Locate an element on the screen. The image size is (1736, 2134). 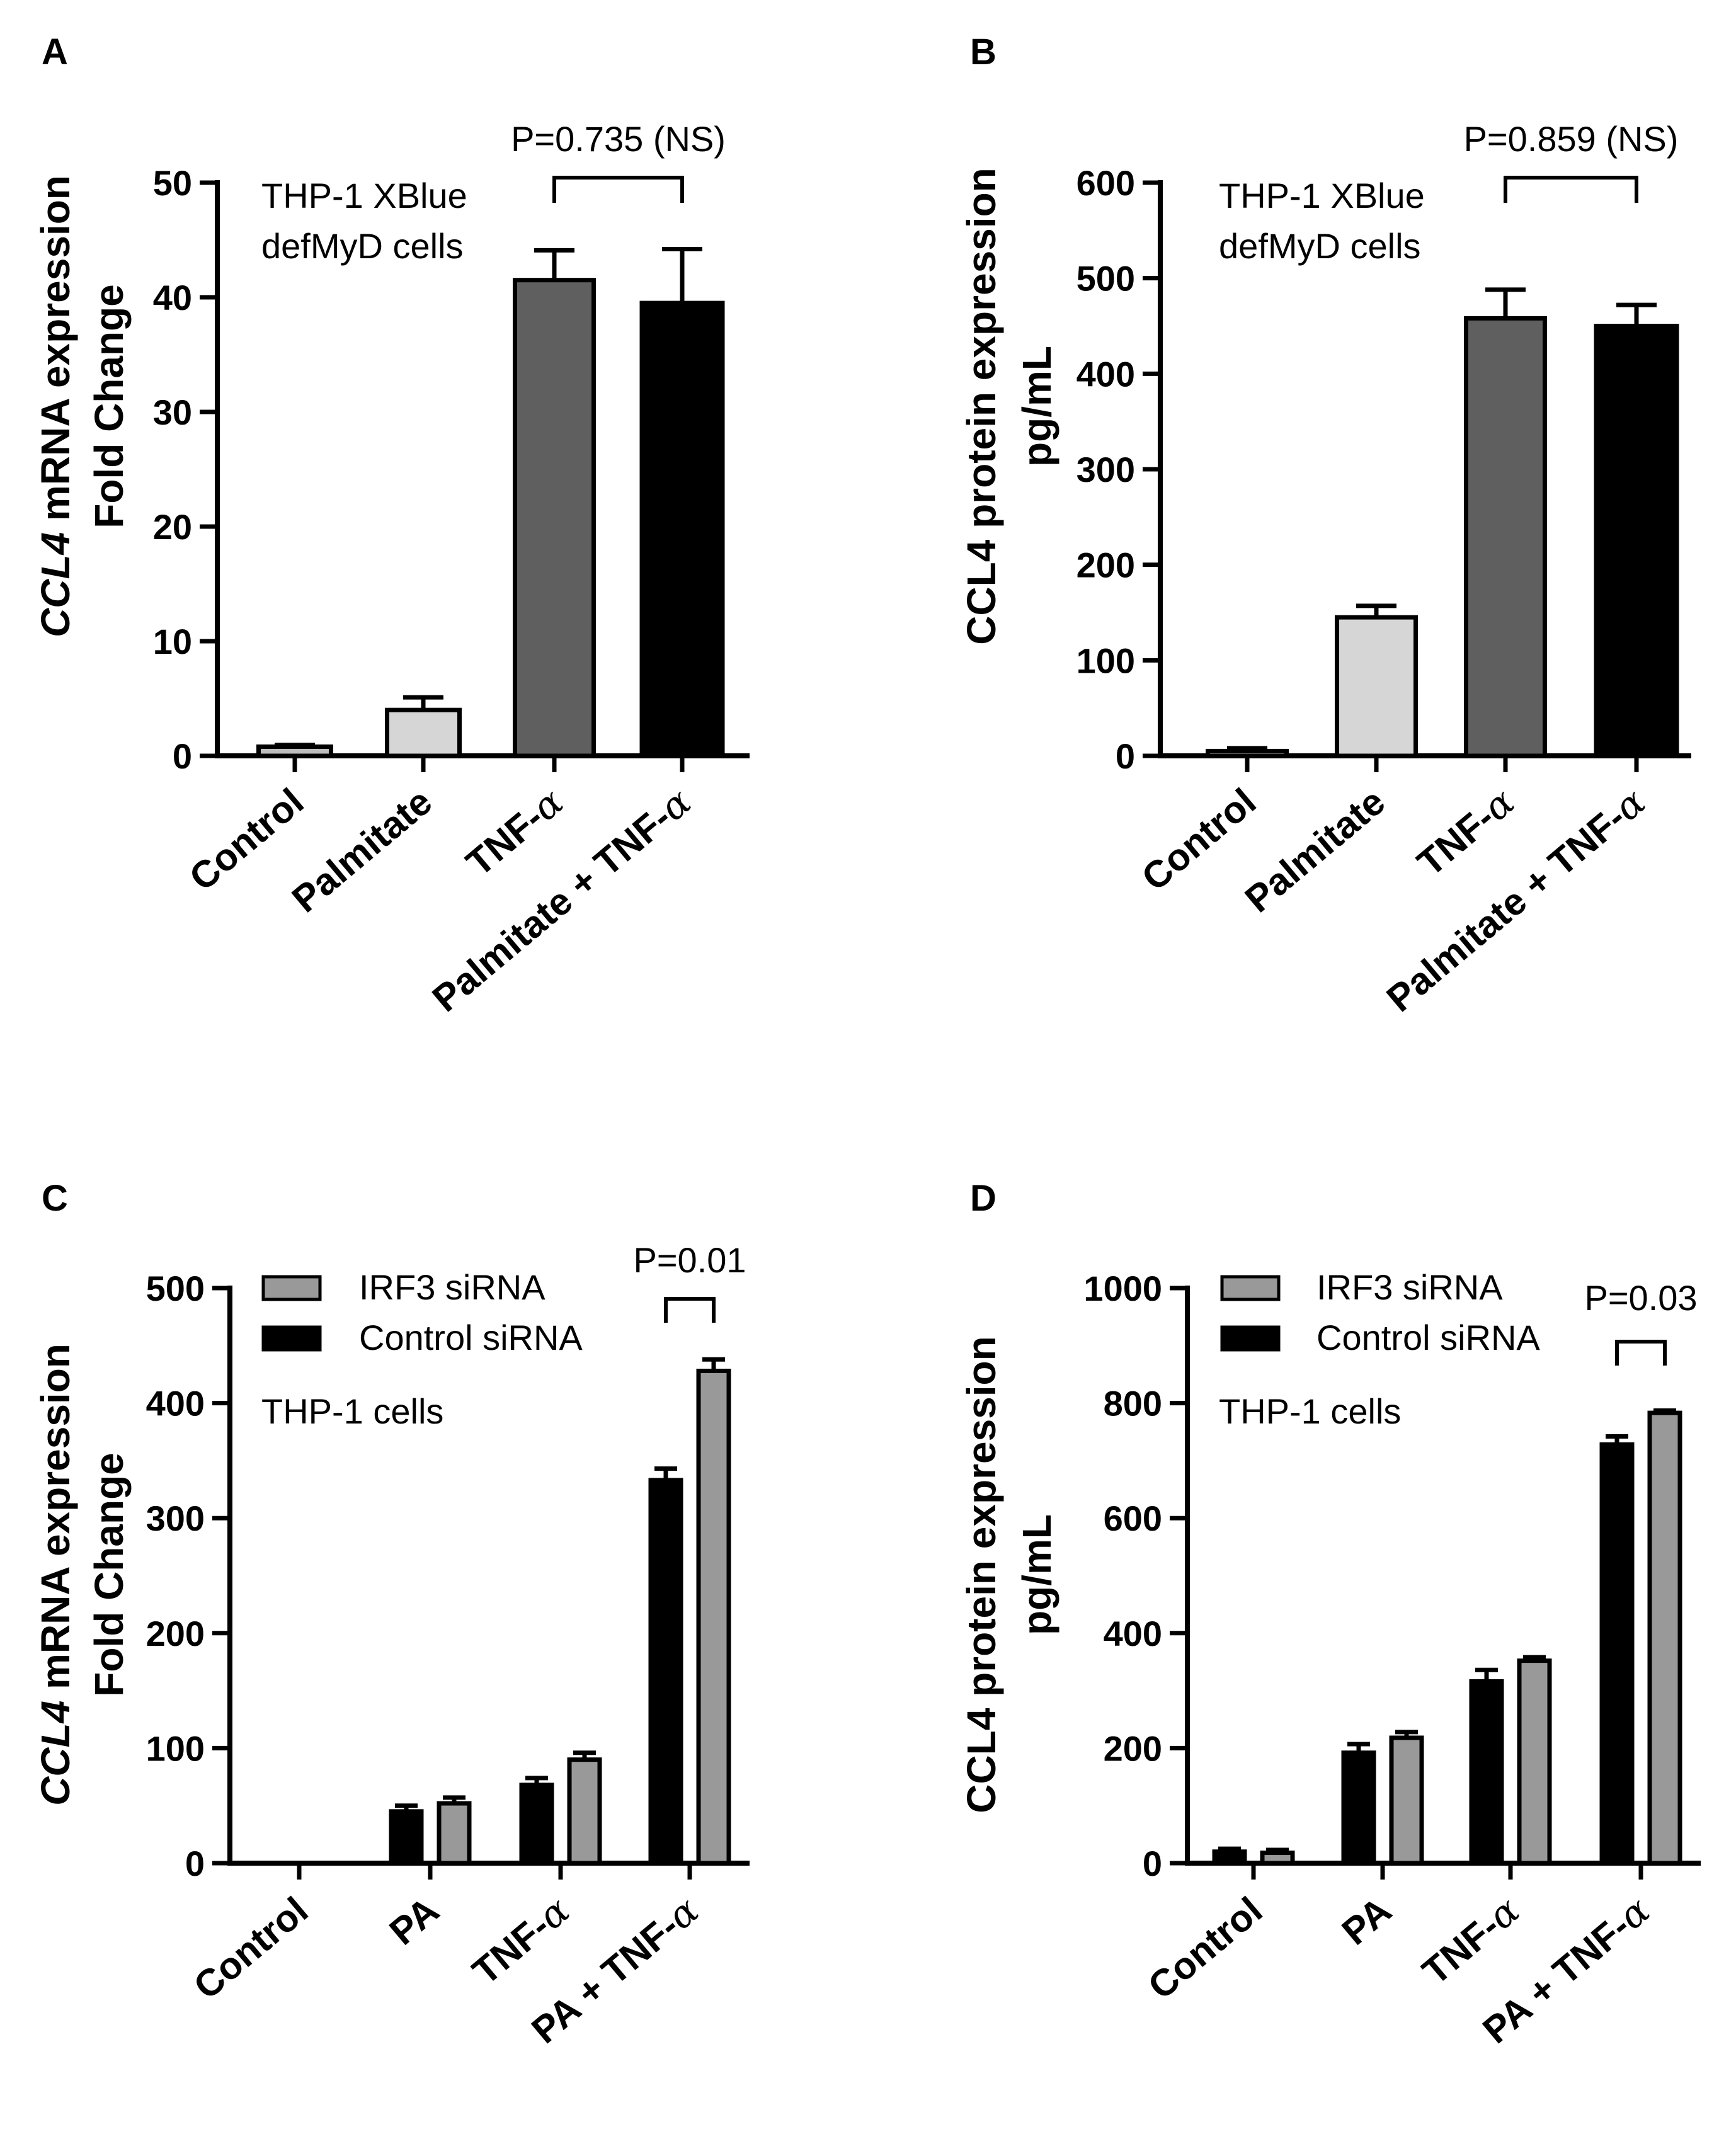
y-tick-label: 20 is located at coordinates (172, 527).